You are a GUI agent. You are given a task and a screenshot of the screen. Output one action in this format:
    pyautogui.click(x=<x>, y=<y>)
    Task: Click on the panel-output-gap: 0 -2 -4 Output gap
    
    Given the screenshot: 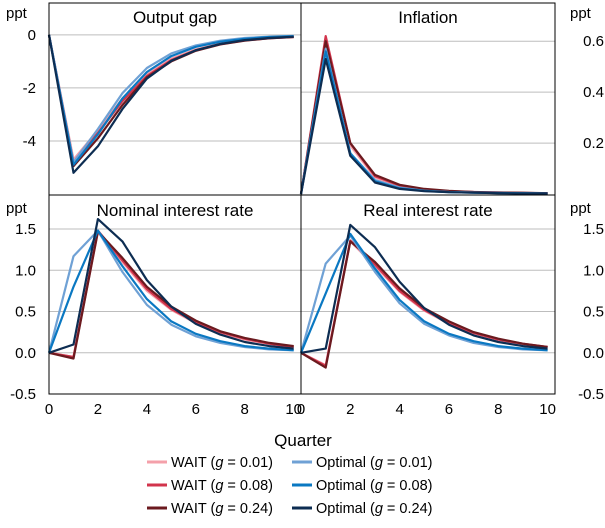 What is the action you would take?
    pyautogui.click(x=162, y=91)
    